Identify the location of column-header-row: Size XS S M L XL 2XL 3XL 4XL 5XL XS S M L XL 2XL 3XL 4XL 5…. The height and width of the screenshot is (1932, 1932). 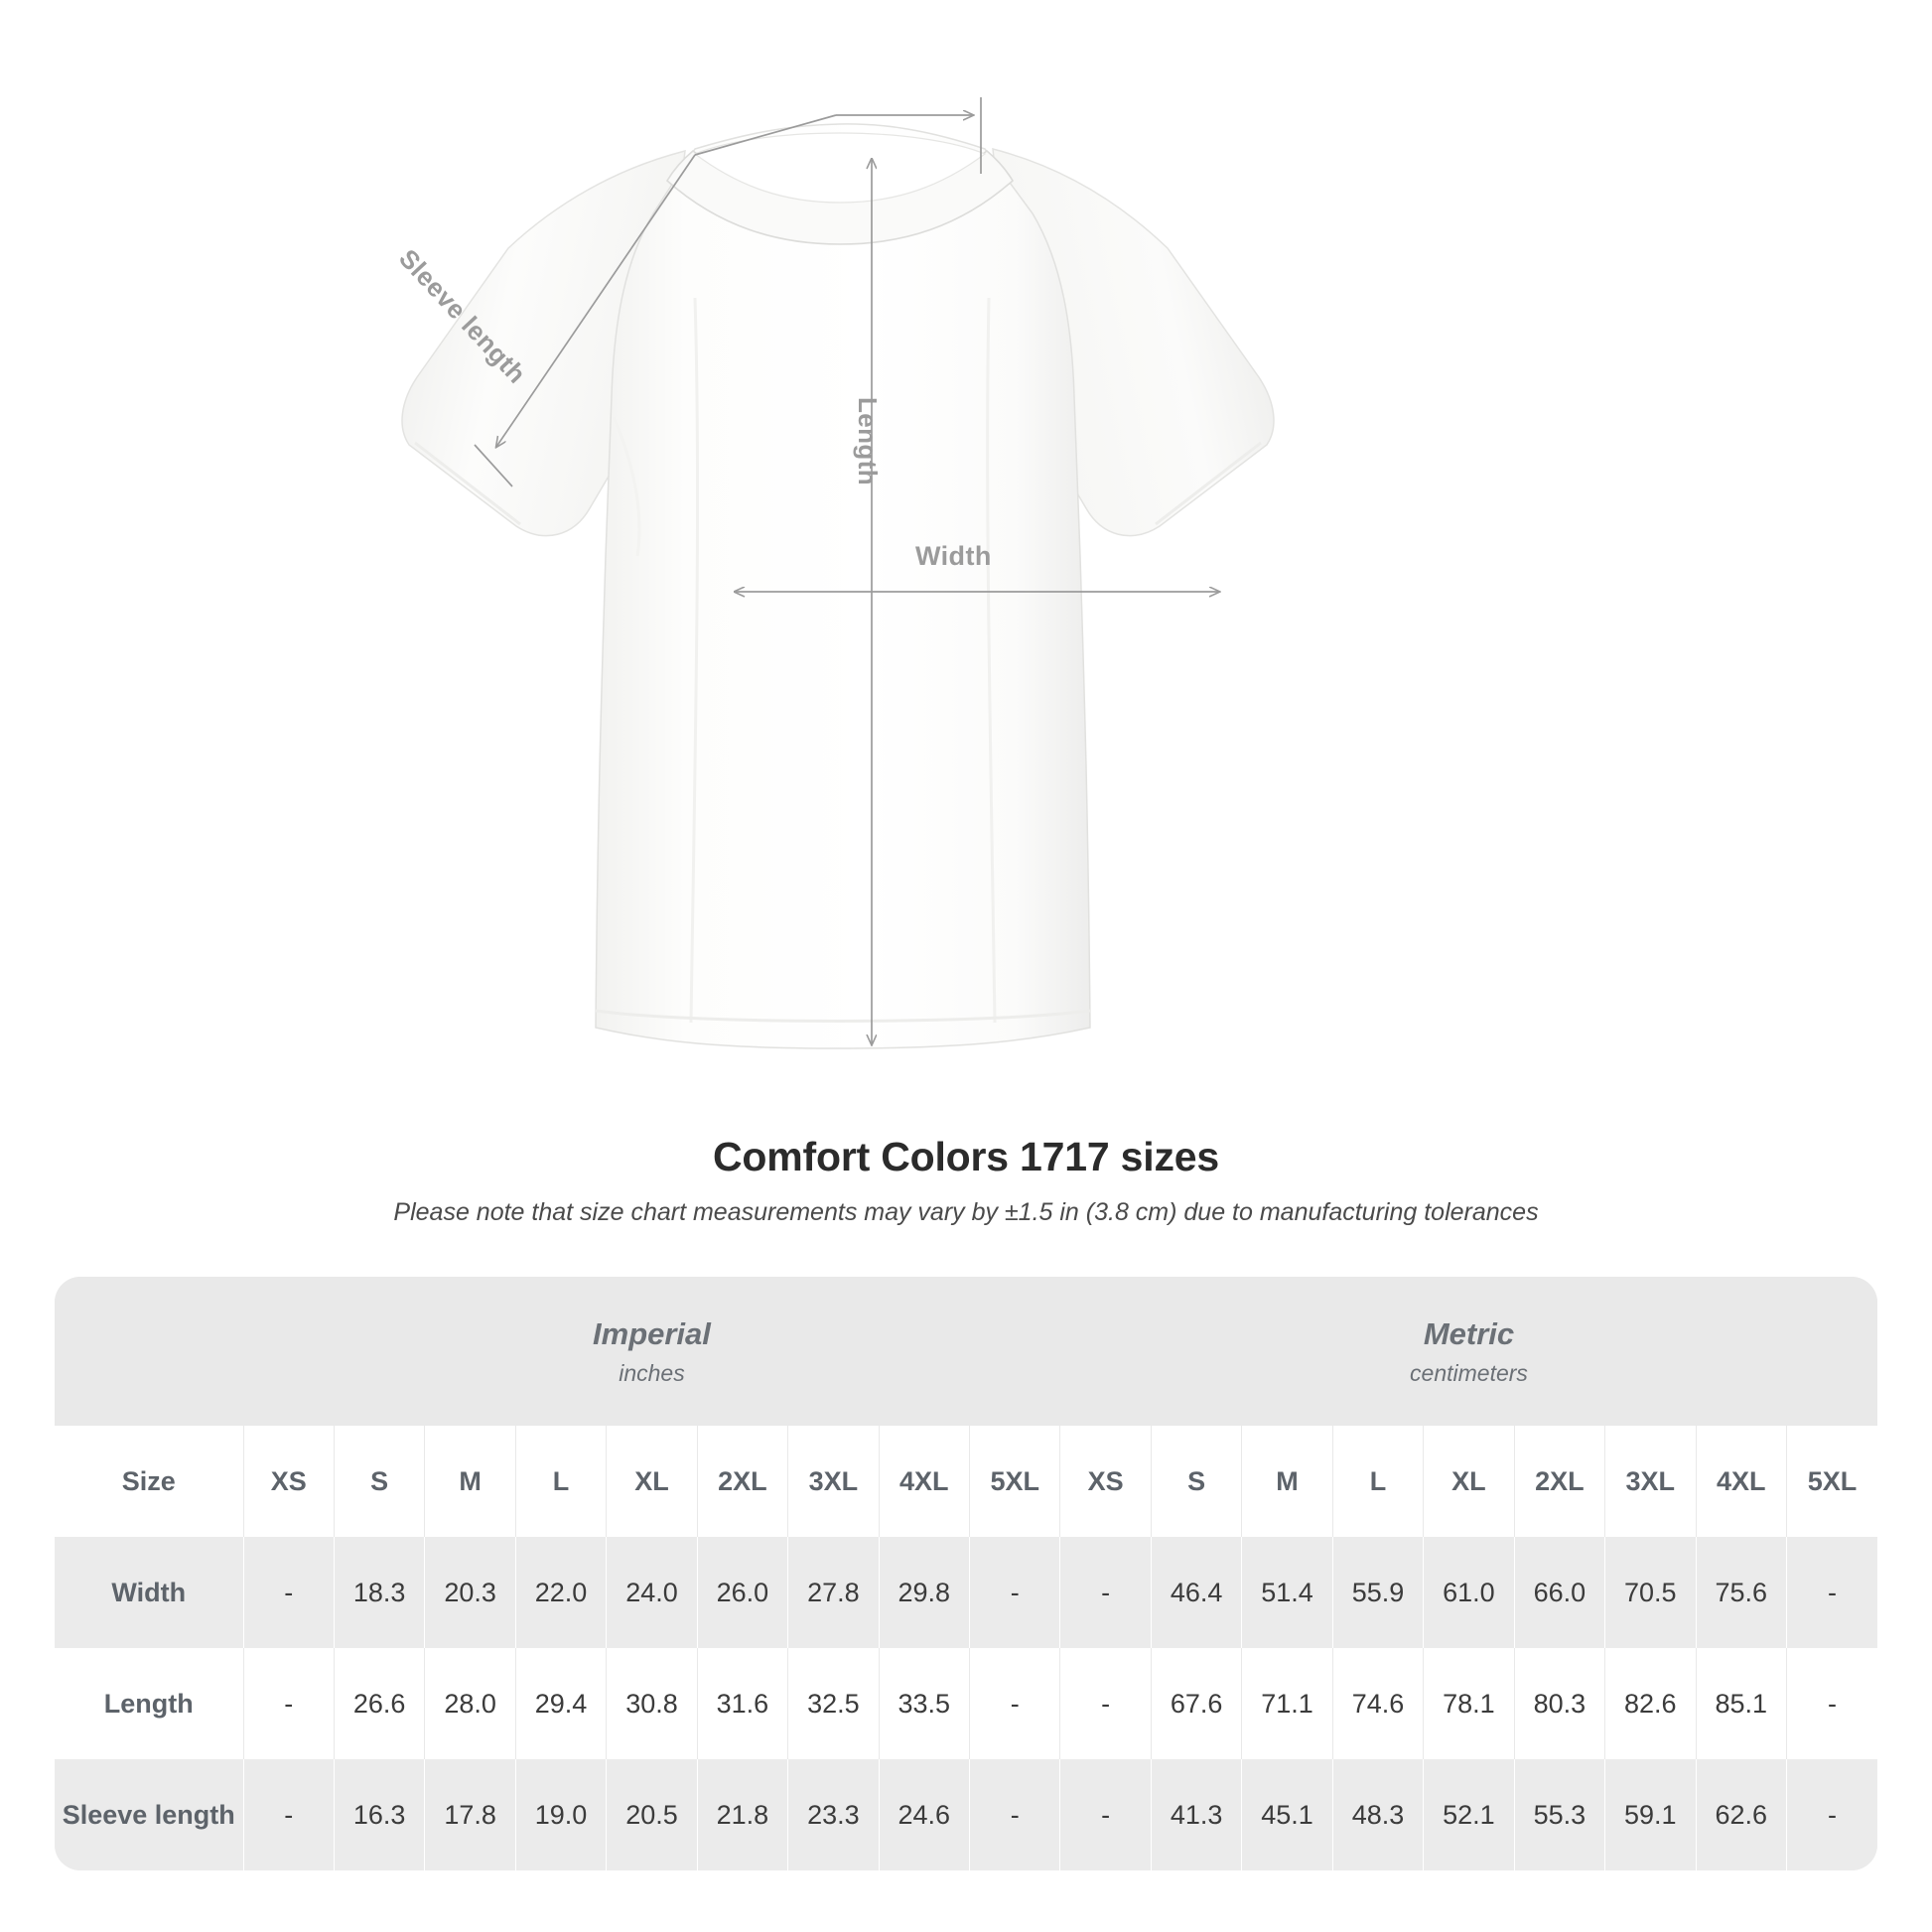
(966, 1481).